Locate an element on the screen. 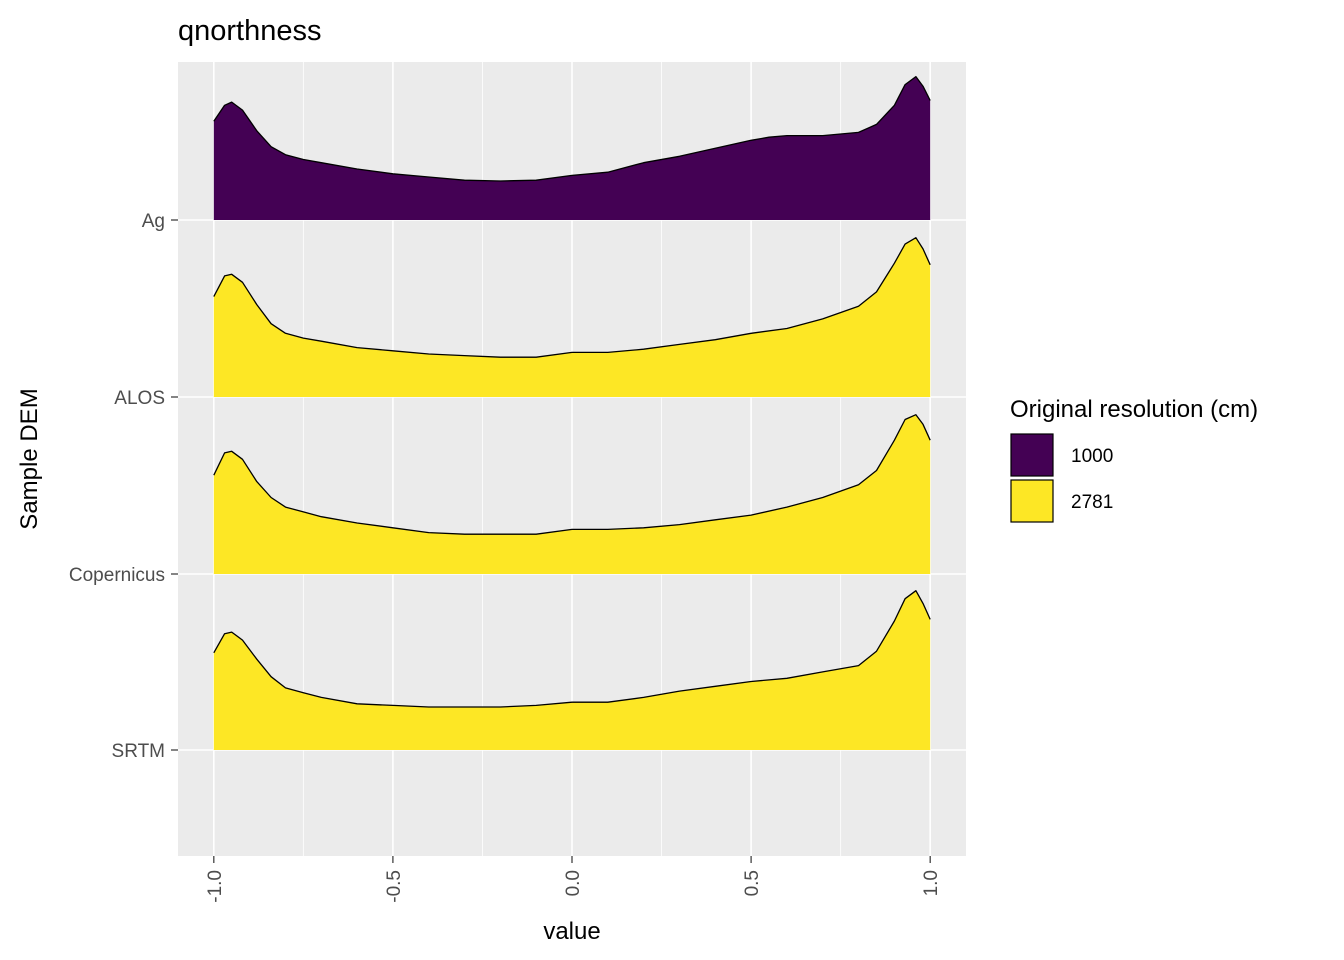  ridge-area-ag is located at coordinates (572, 148).